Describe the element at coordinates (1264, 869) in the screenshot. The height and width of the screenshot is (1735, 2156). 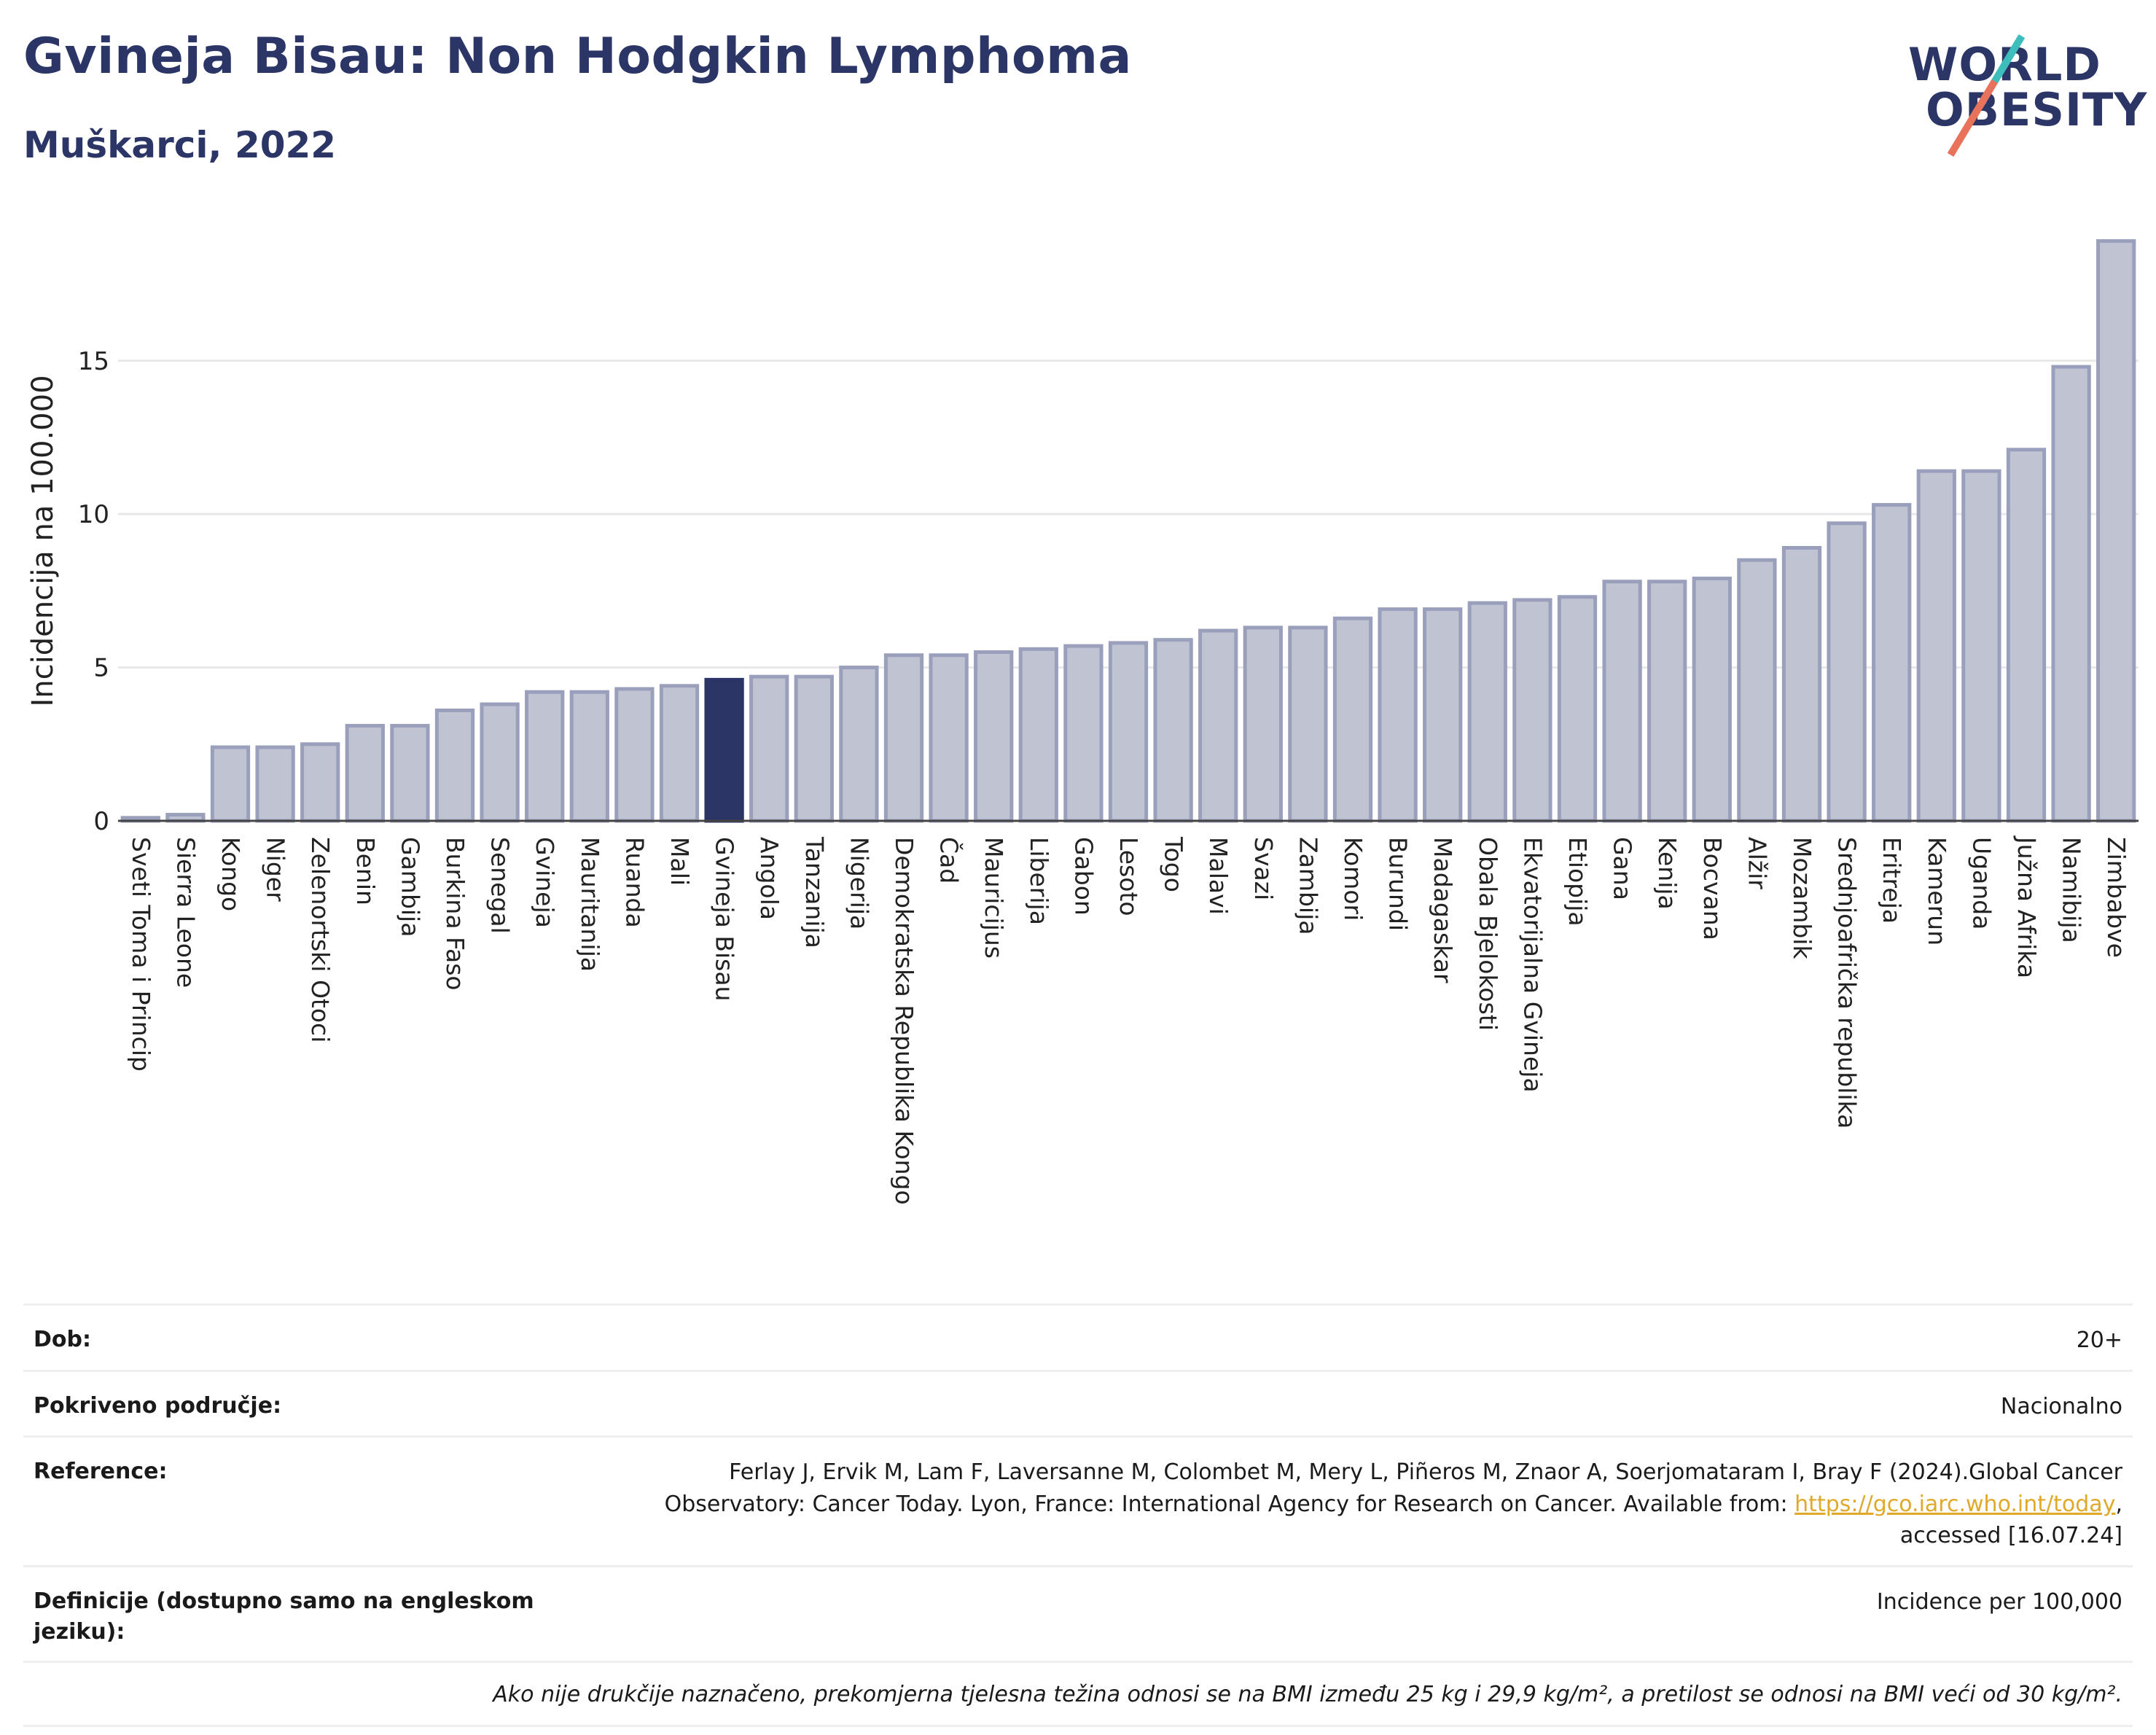
I see `x-tick-label: Svazi` at that location.